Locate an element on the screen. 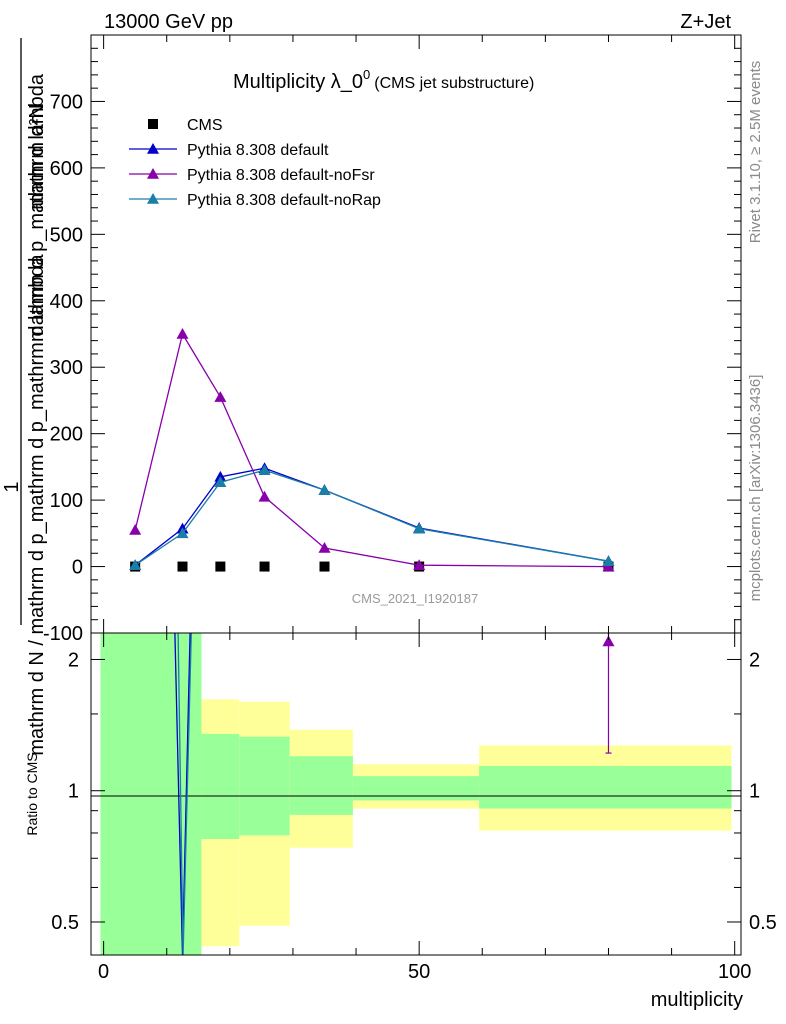  x-tick-label: 0 is located at coordinates (103, 972).